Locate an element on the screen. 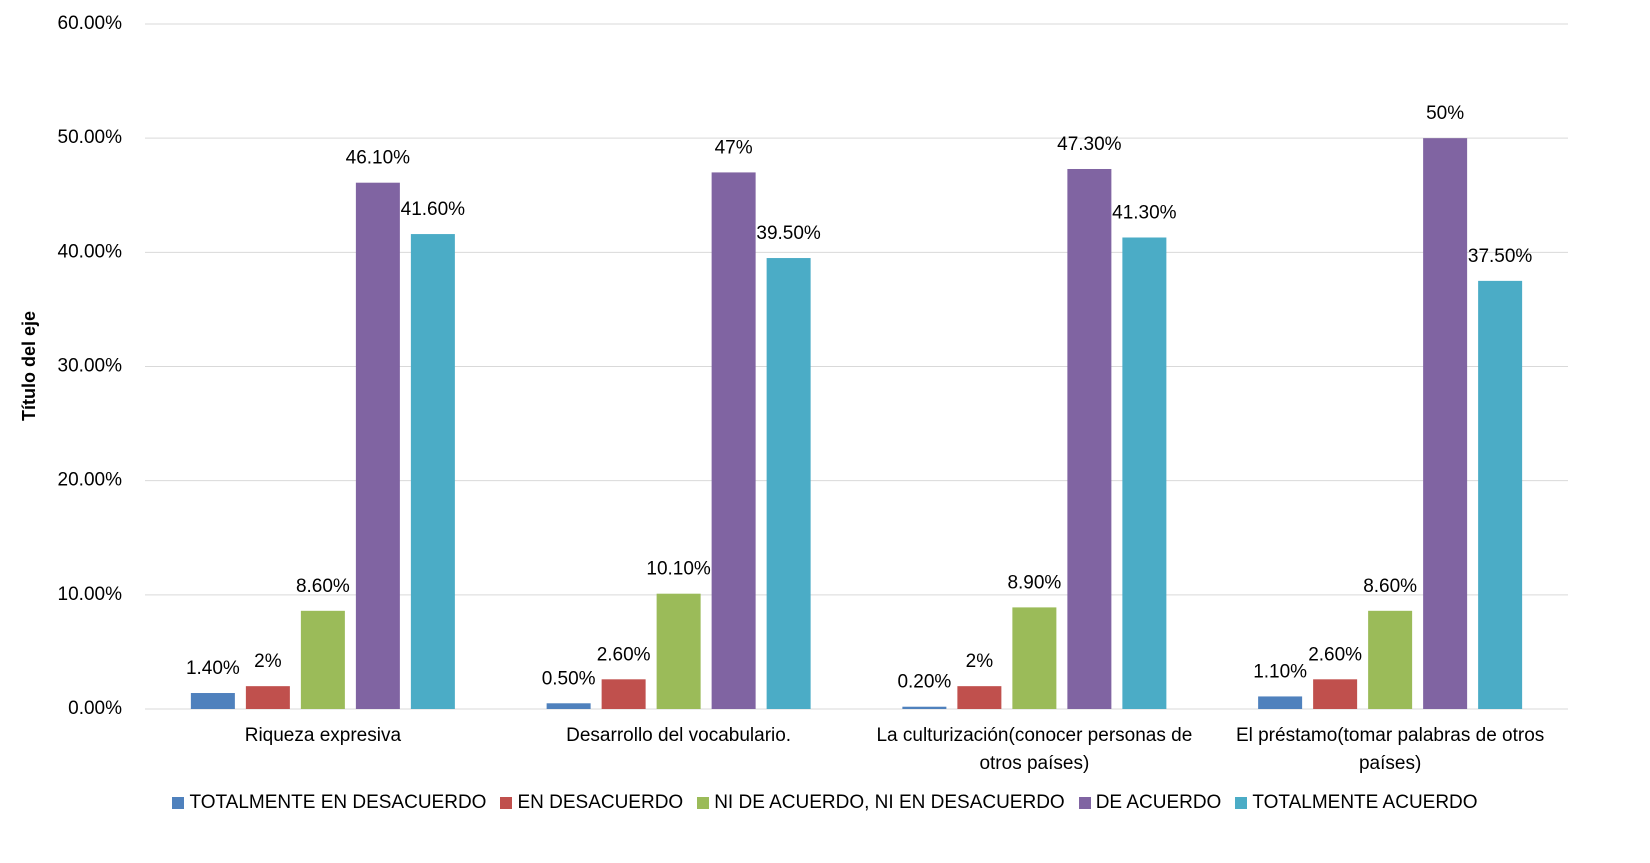 This screenshot has width=1650, height=863. data-label: 37.50% is located at coordinates (1500, 256).